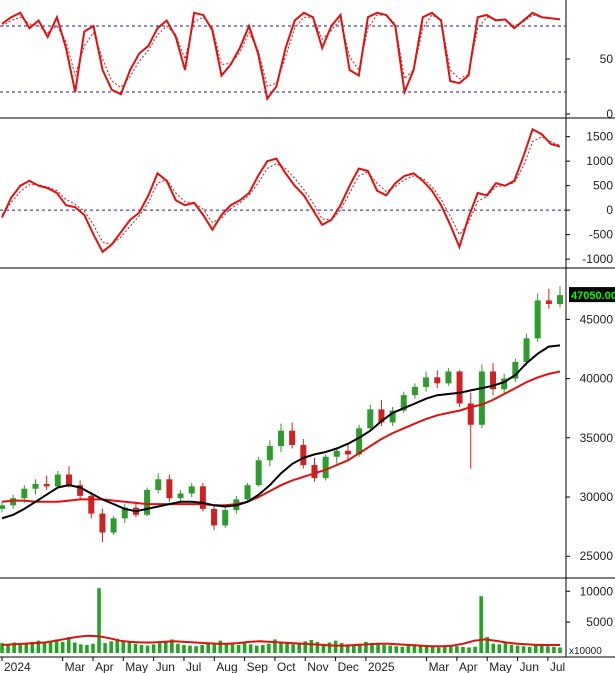 The height and width of the screenshot is (673, 615). Describe the element at coordinates (226, 666) in the screenshot. I see `x-axis-tick-label: Aug` at that location.